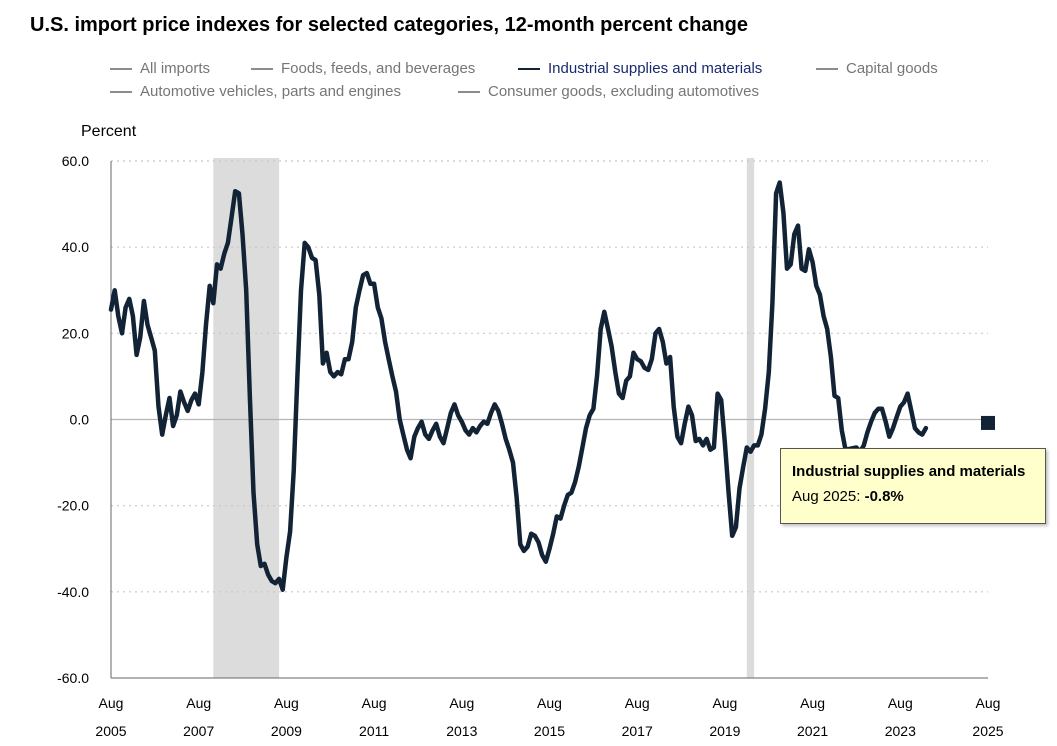  I want to click on x-tick-year: 2013, so click(461, 731).